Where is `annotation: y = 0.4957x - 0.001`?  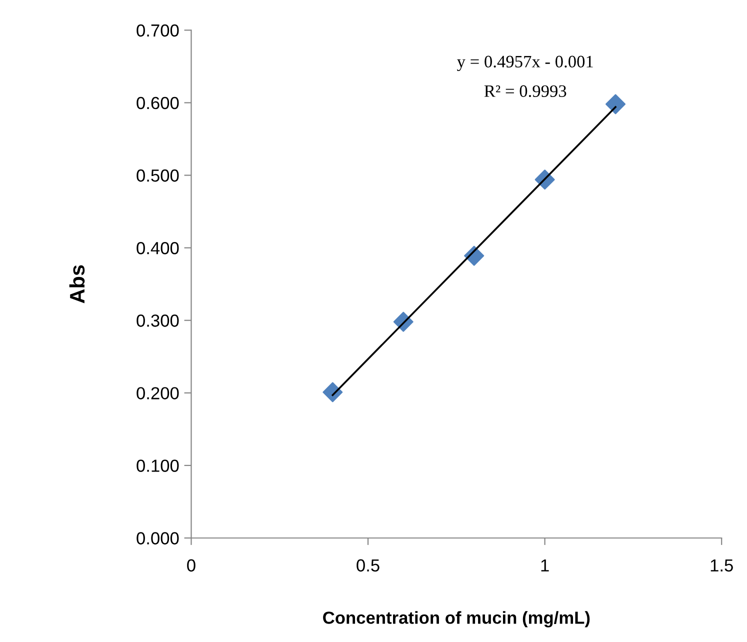
annotation: y = 0.4957x - 0.001 is located at coordinates (525, 64).